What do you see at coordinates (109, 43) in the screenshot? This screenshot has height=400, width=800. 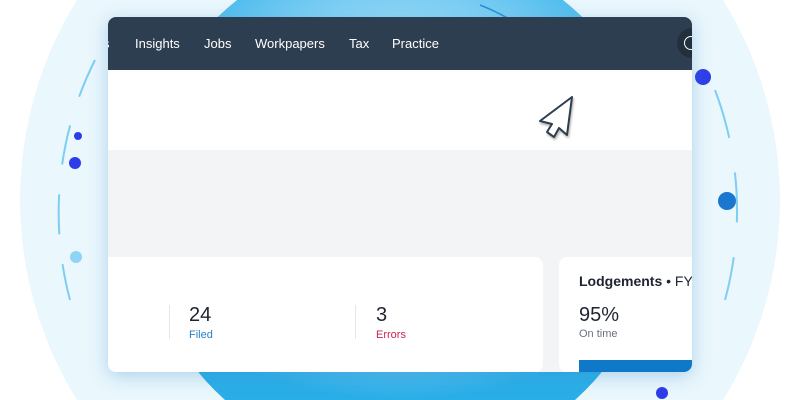 I see `nav-item-partial: s` at bounding box center [109, 43].